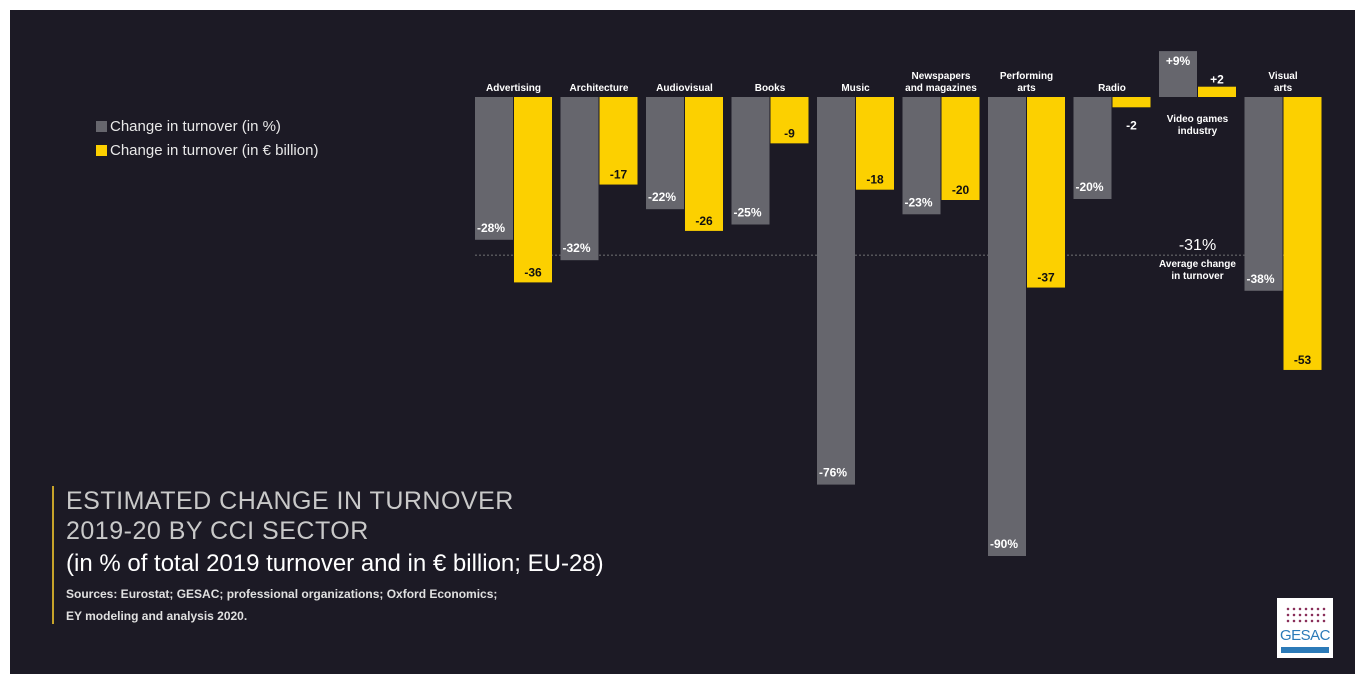 This screenshot has height=686, width=1360. What do you see at coordinates (1090, 187) in the screenshot?
I see `label-pct-radio: -20%` at bounding box center [1090, 187].